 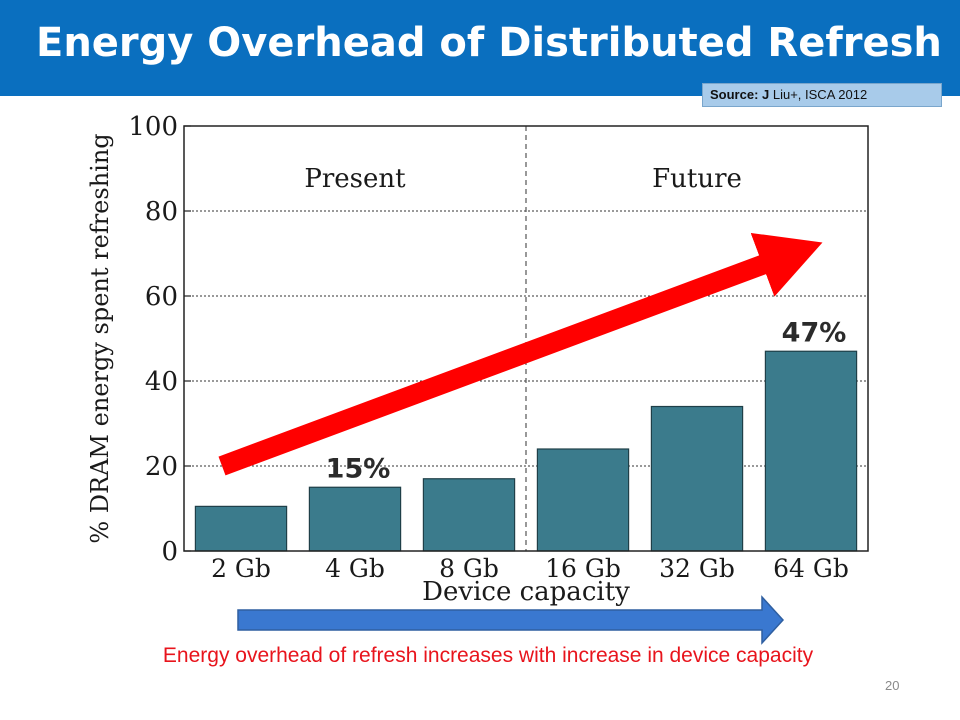 What do you see at coordinates (740, 94) in the screenshot?
I see `source-prefix: Source: J` at bounding box center [740, 94].